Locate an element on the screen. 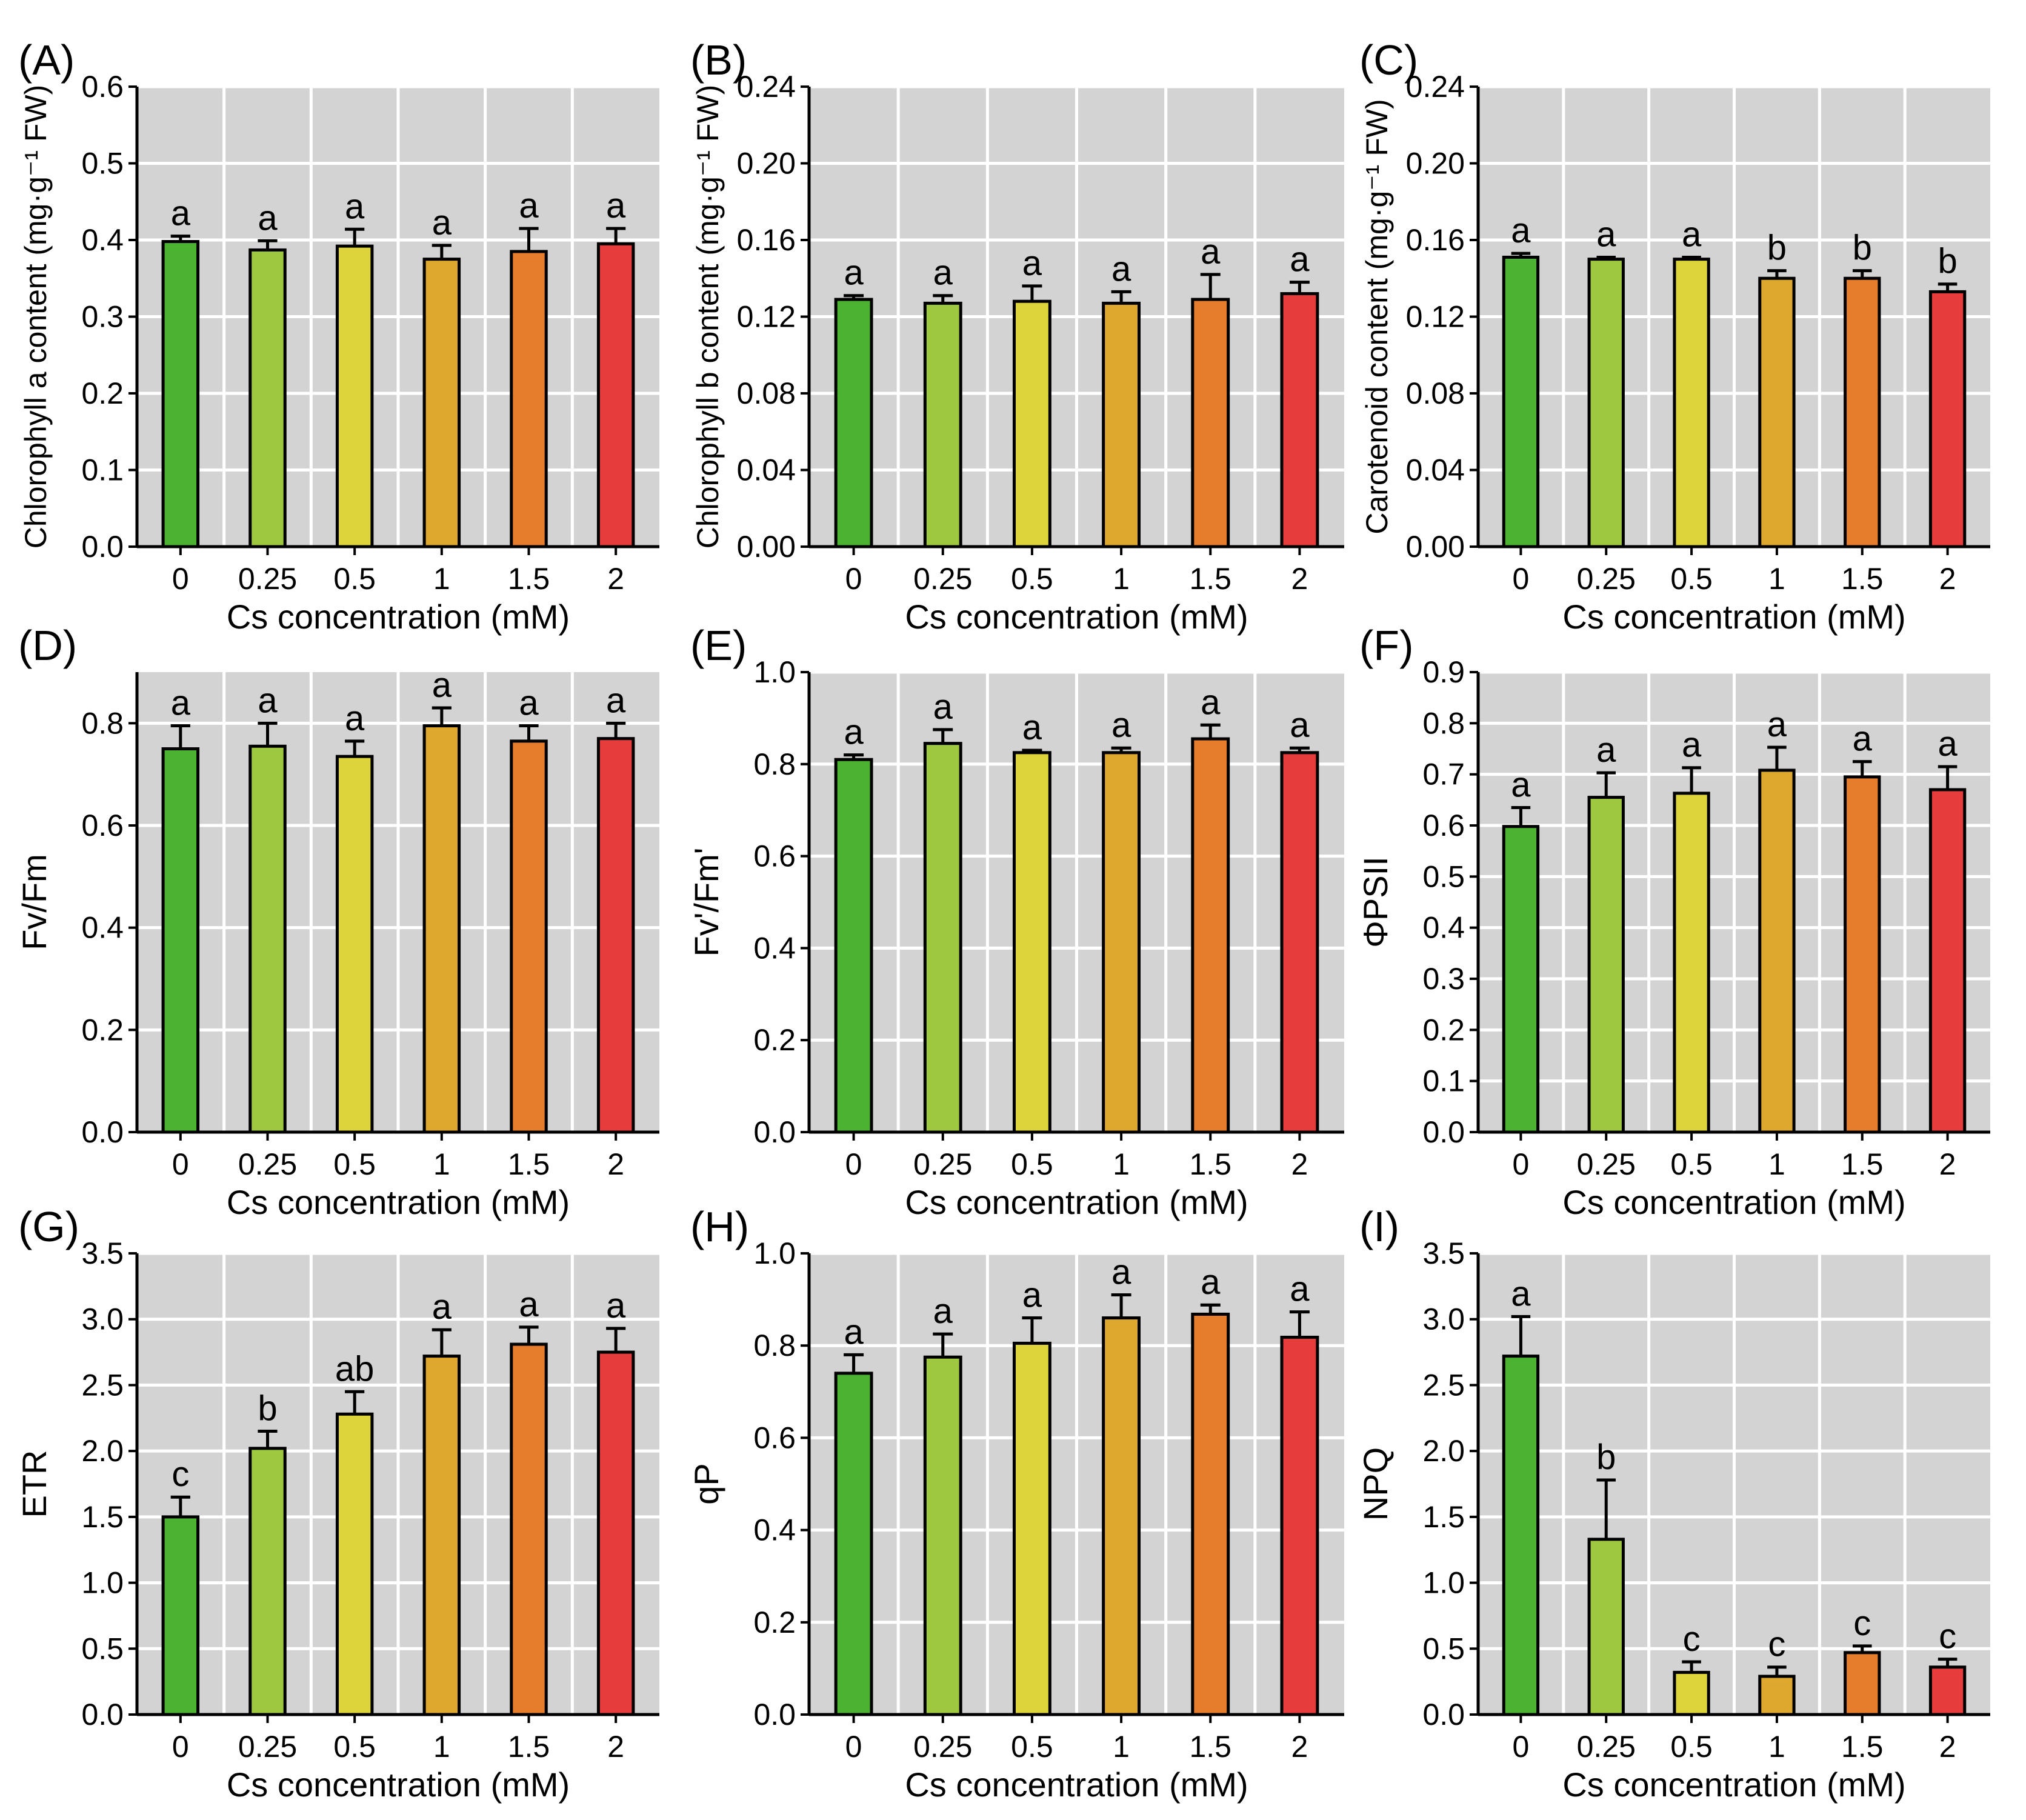  y-tick-label: 0.12 is located at coordinates (766, 317).